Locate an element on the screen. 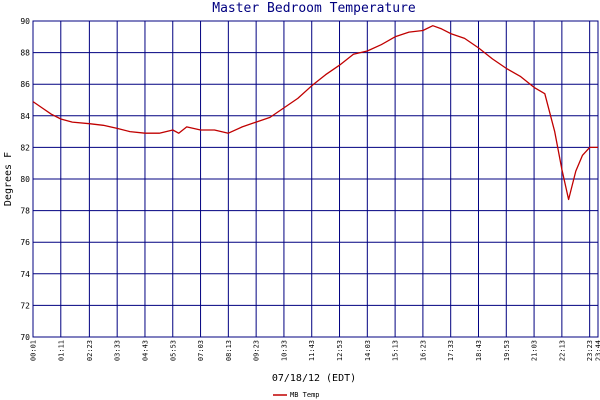 The height and width of the screenshot is (400, 600). legend: MB Temp is located at coordinates (296, 395).